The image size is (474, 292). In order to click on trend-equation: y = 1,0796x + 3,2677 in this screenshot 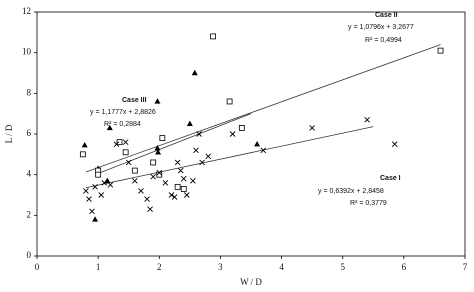, I will do `click(381, 27)`.